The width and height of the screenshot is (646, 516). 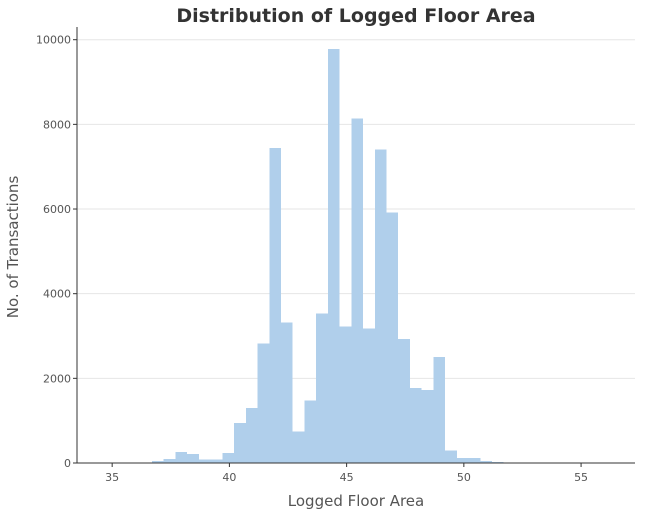 What do you see at coordinates (464, 477) in the screenshot?
I see `x-tick-label: 50` at bounding box center [464, 477].